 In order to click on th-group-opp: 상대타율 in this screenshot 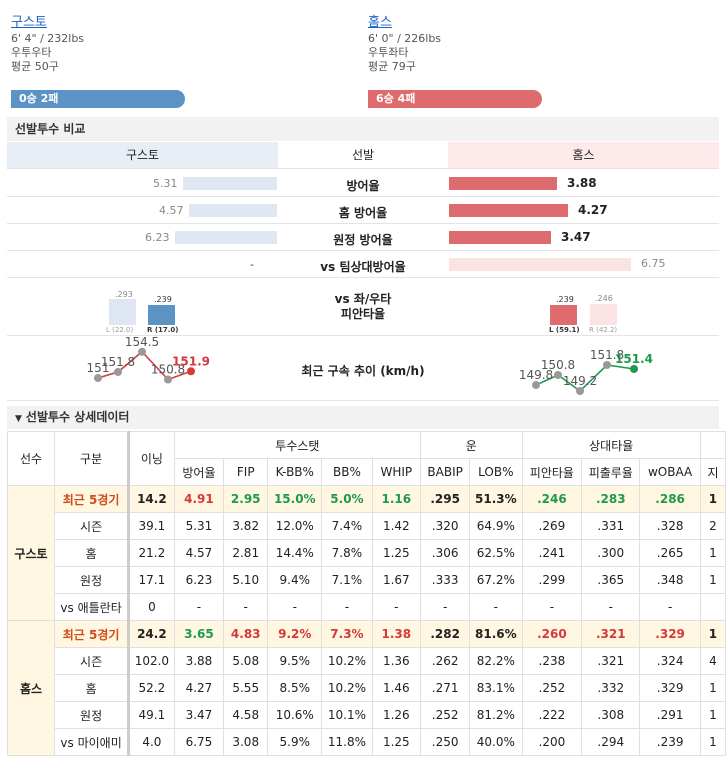, I will do `click(611, 445)`.